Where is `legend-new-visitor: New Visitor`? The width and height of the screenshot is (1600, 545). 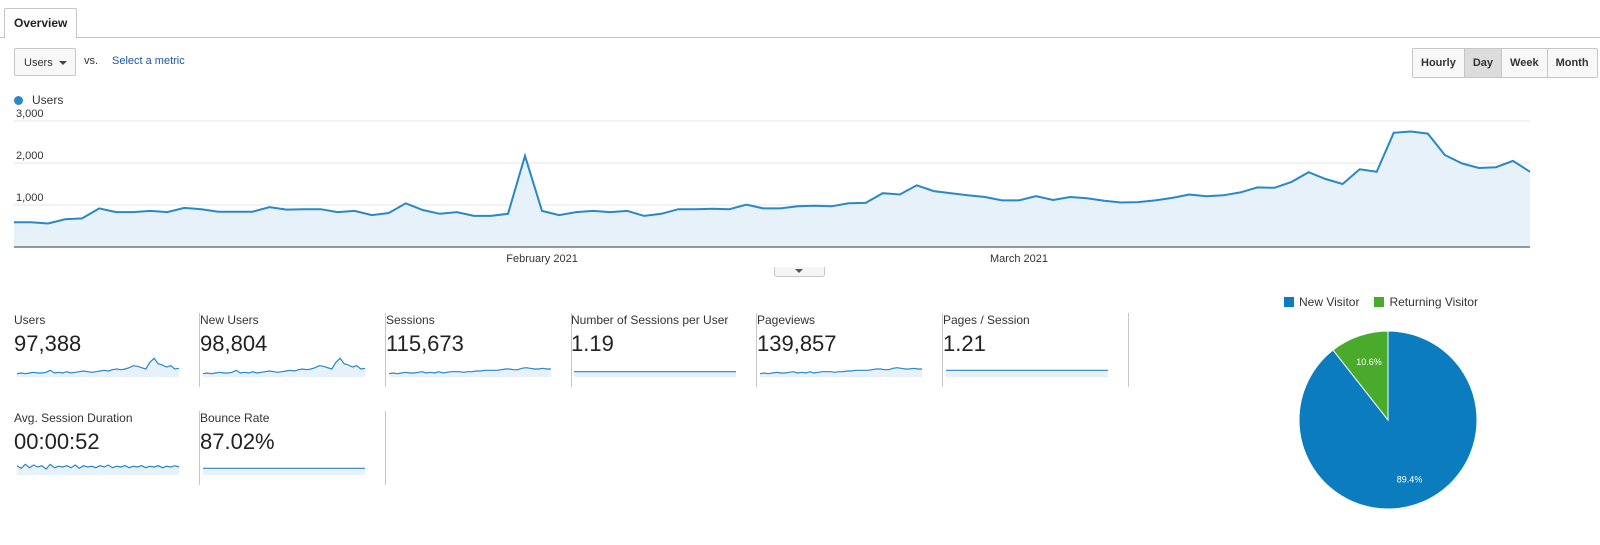 legend-new-visitor: New Visitor is located at coordinates (1321, 302).